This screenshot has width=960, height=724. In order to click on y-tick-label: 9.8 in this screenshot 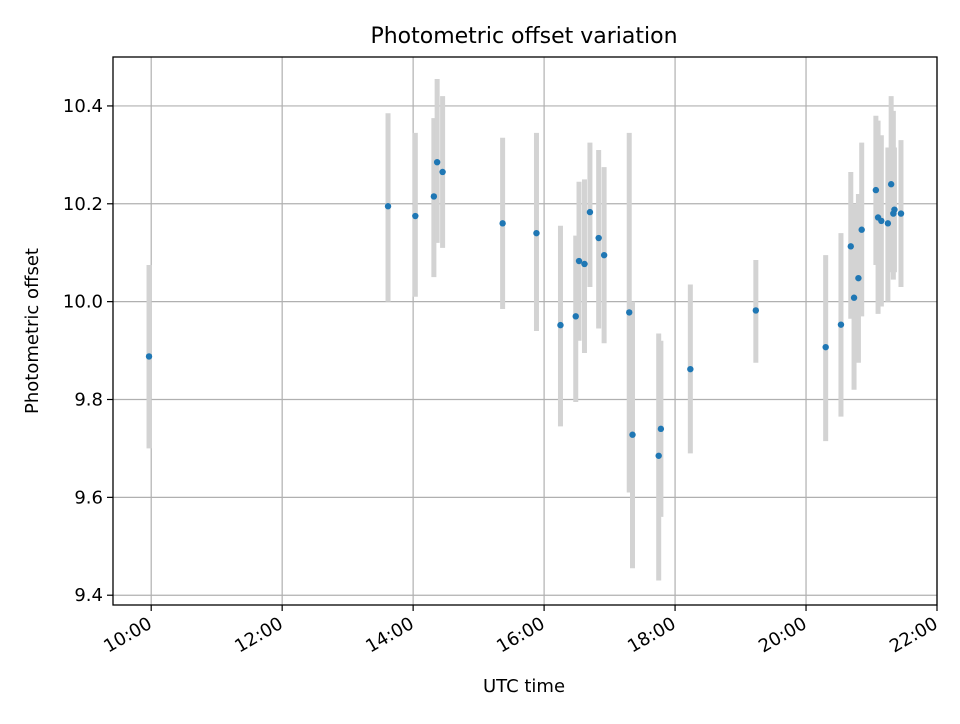, I will do `click(88, 400)`.